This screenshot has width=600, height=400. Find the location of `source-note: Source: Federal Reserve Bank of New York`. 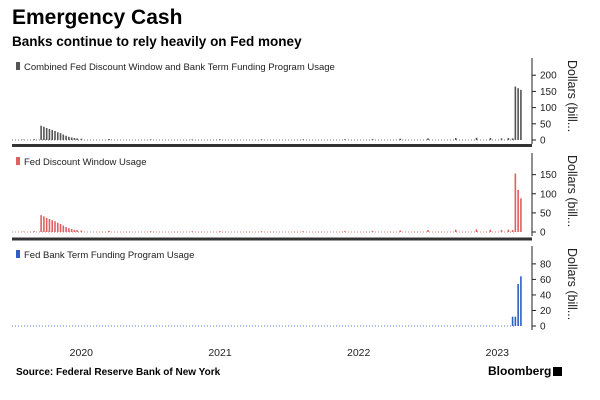

source-note: Source: Federal Reserve Bank of New York is located at coordinates (118, 372).